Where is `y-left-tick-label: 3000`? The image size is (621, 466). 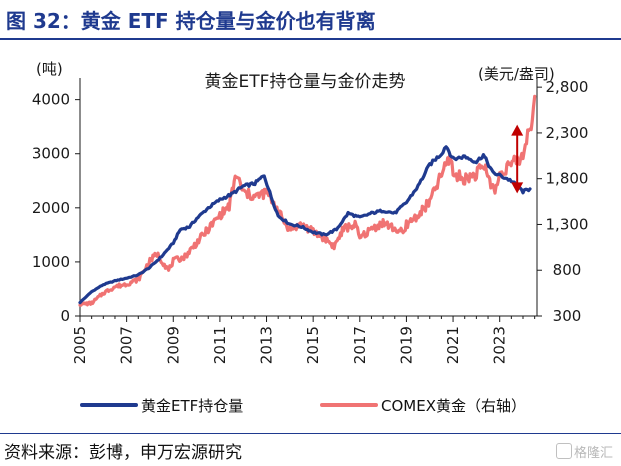
y-left-tick-label: 3000 is located at coordinates (51, 154).